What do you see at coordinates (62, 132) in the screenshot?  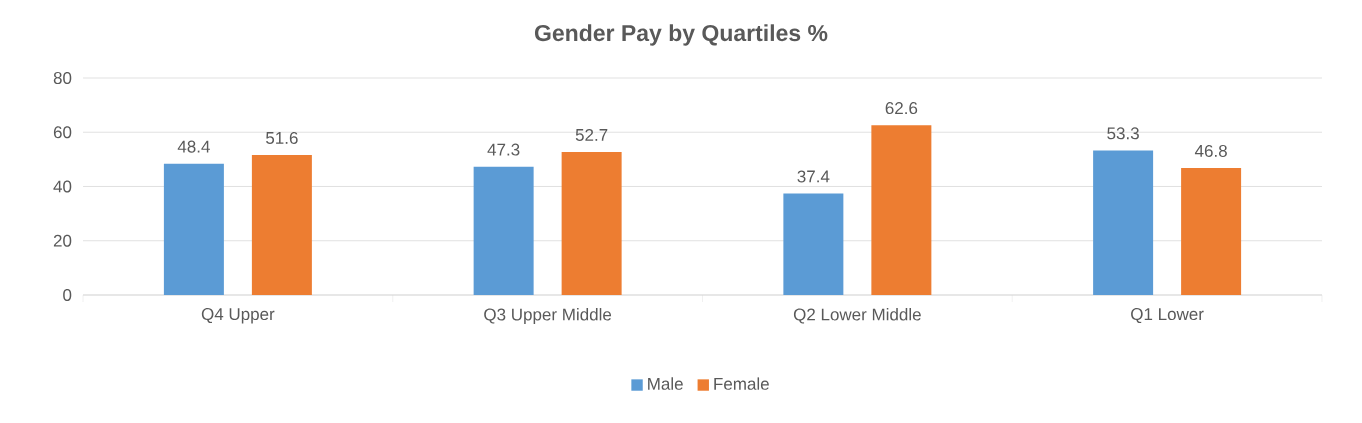 I see `y-tick-label: 60` at bounding box center [62, 132].